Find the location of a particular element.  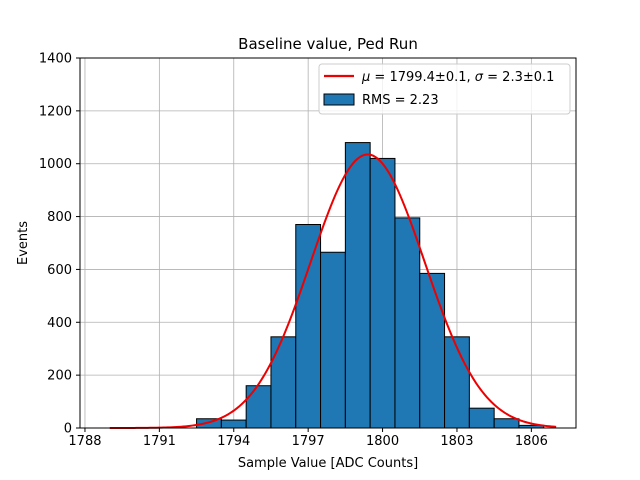

legend-fit-mu-value: = 1799.4±0.1, is located at coordinates (422, 77).